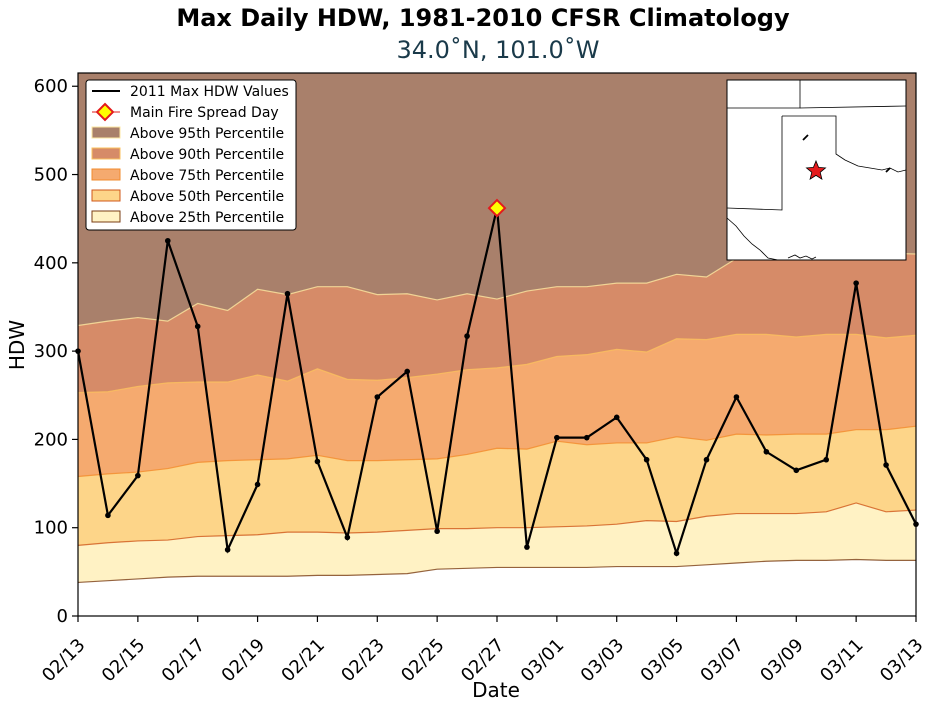 The height and width of the screenshot is (708, 946). I want to click on fire-spread-day-marker, so click(497, 208).